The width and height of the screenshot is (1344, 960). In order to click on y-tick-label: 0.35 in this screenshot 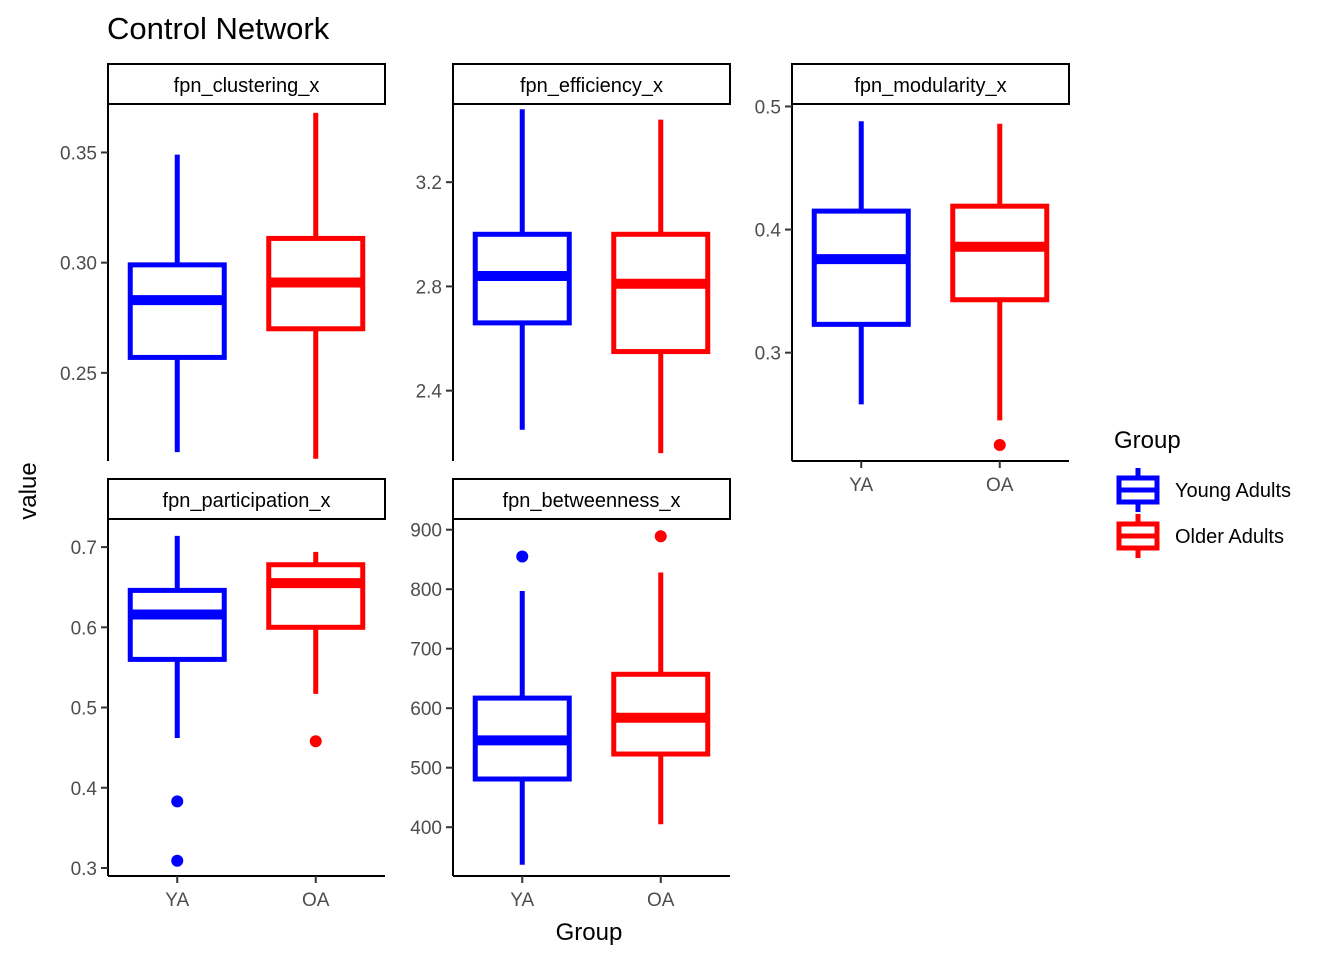, I will do `click(78, 153)`.